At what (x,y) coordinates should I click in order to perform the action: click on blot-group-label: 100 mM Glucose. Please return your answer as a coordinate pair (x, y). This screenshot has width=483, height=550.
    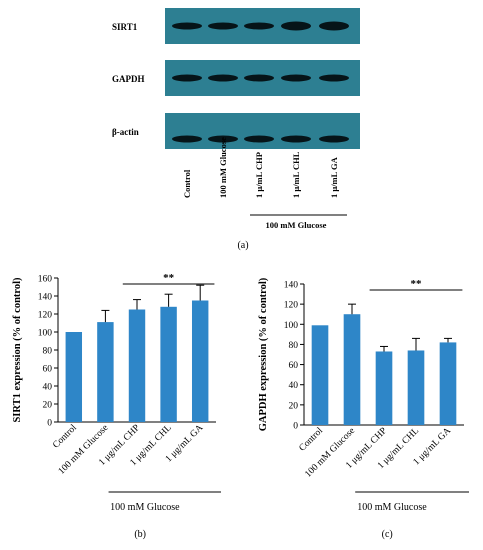
    Looking at the image, I should click on (296, 225).